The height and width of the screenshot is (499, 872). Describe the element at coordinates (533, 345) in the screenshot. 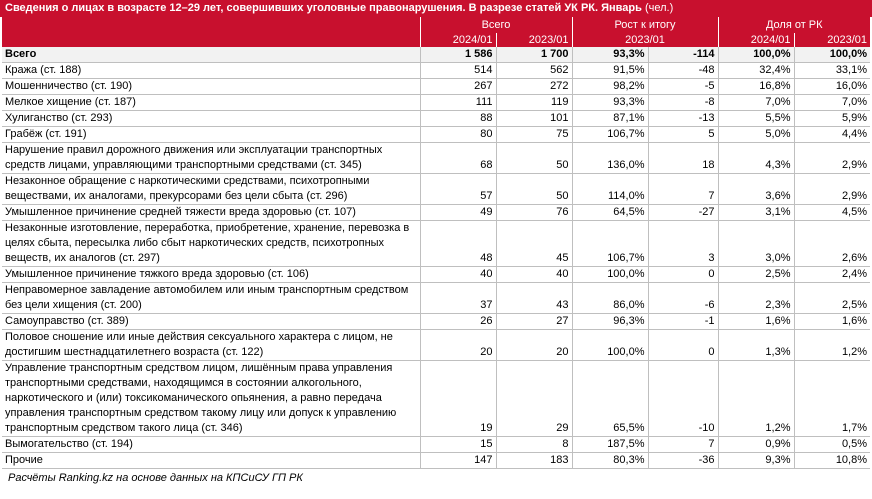

I see `cell-v2023: 20` at that location.